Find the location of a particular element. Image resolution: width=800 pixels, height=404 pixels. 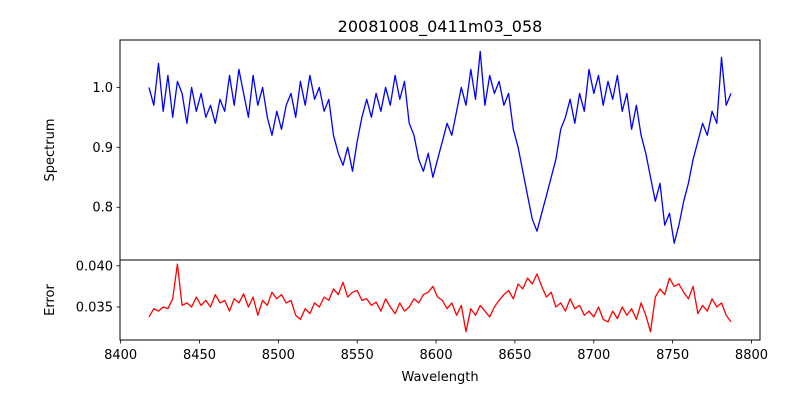

error-x-tick-label: 8450 is located at coordinates (199, 355).